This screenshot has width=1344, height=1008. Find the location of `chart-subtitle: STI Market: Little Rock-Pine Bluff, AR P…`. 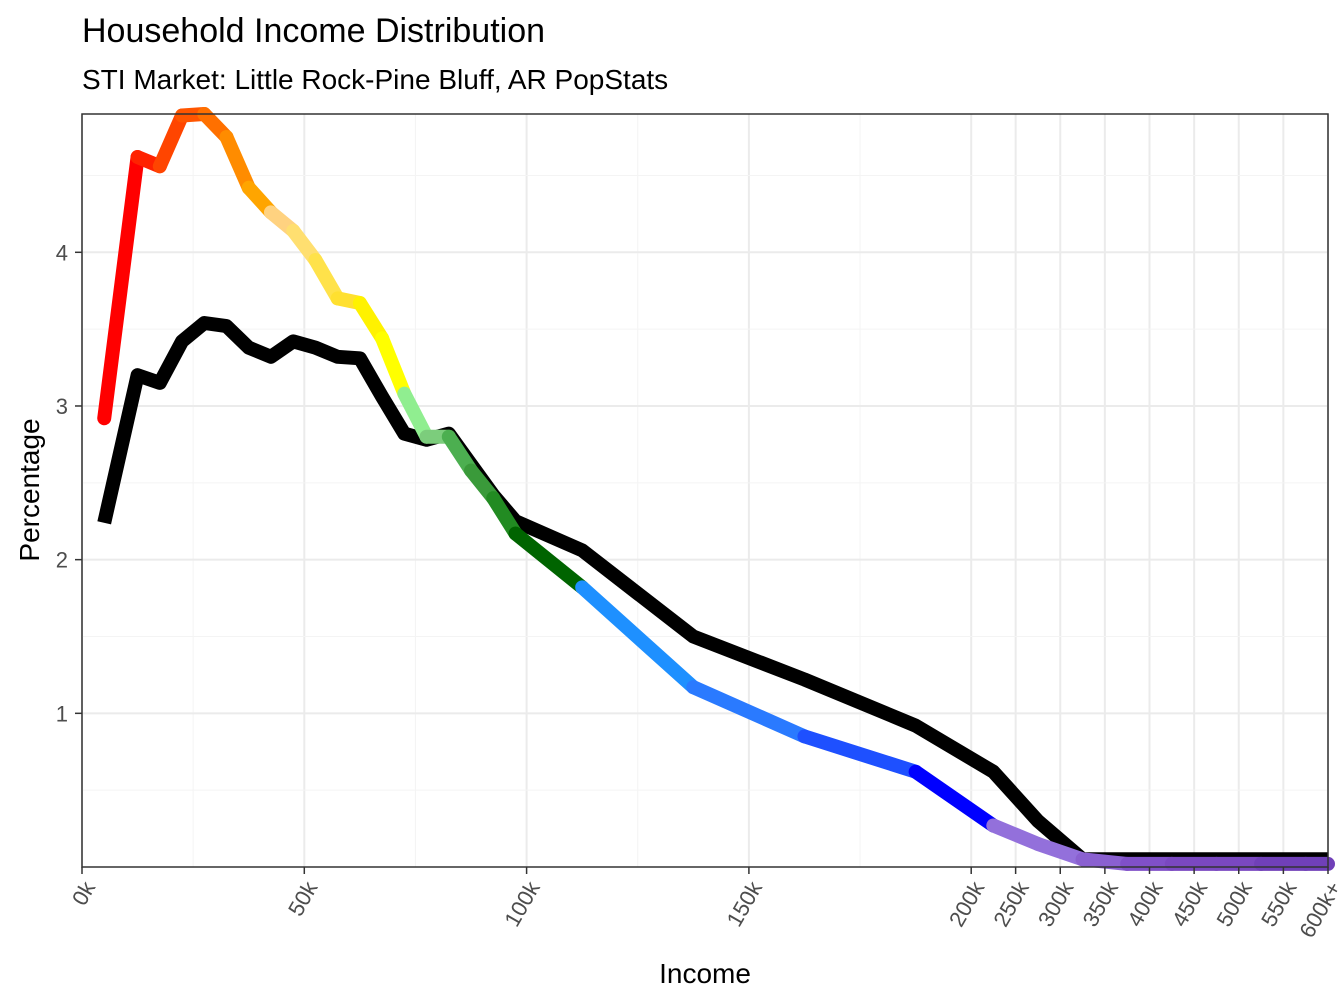

chart-subtitle: STI Market: Little Rock-Pine Bluff, AR P… is located at coordinates (375, 79).